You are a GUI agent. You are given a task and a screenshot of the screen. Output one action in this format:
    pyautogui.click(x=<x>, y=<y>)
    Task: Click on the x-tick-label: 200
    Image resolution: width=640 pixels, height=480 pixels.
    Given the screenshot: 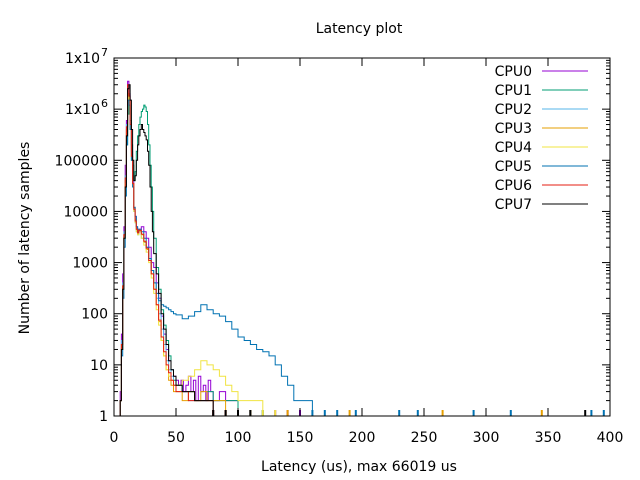 What is the action you would take?
    pyautogui.click(x=362, y=438)
    